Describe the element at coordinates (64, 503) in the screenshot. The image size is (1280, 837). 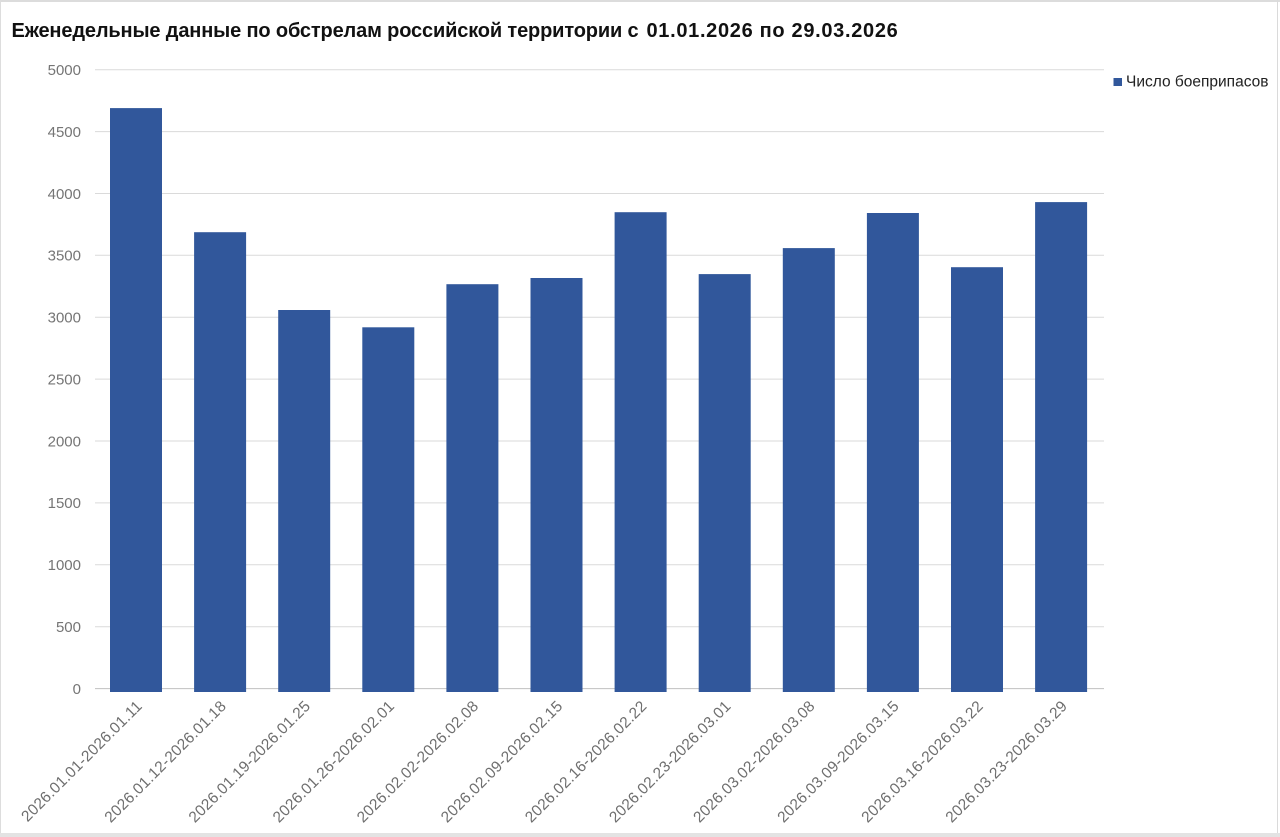
I see `svg-text: 1500` at that location.